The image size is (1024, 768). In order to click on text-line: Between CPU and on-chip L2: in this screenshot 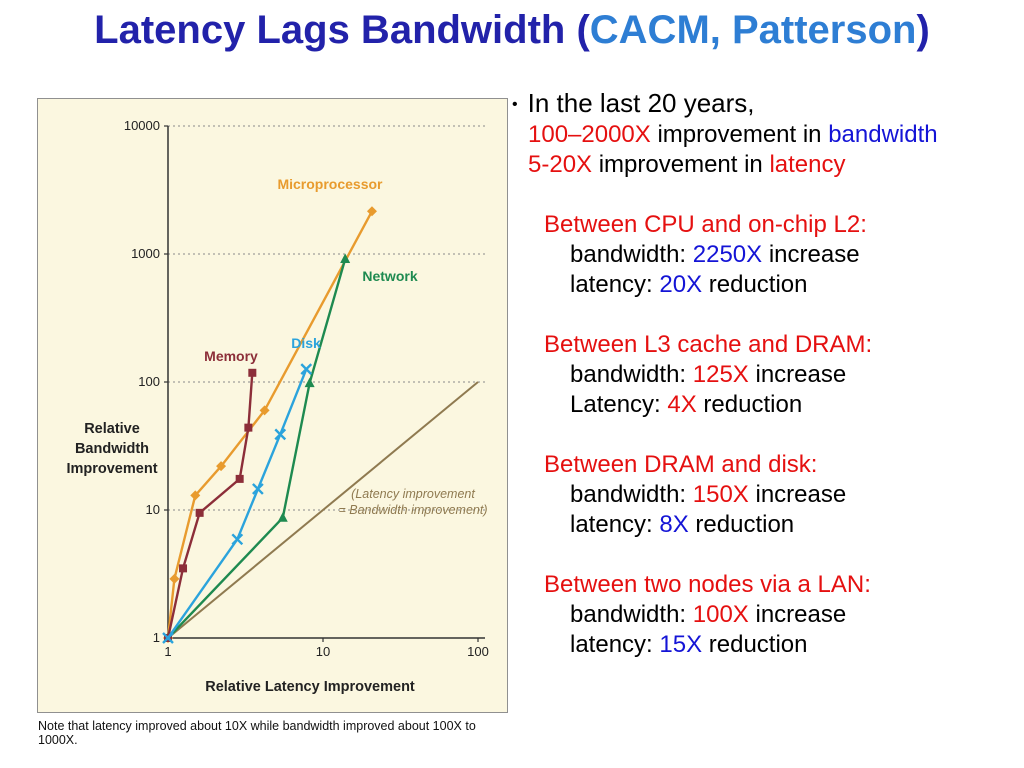, I will do `click(764, 225)`.